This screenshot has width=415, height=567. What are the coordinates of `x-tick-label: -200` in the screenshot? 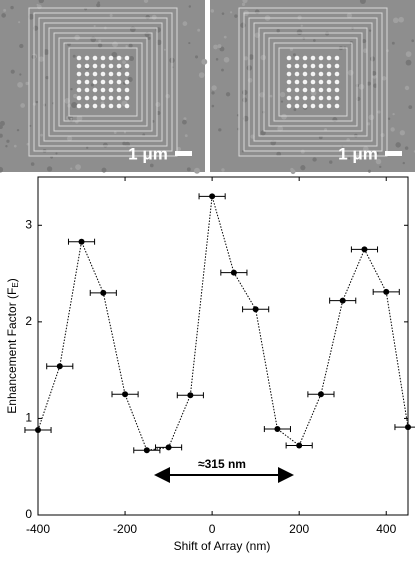 It's located at (125, 529).